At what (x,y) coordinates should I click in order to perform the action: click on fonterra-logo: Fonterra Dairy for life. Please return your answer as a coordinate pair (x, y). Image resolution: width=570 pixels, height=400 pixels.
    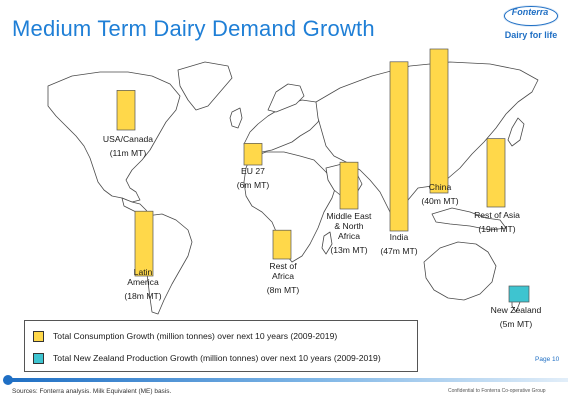
    Looking at the image, I should click on (531, 26).